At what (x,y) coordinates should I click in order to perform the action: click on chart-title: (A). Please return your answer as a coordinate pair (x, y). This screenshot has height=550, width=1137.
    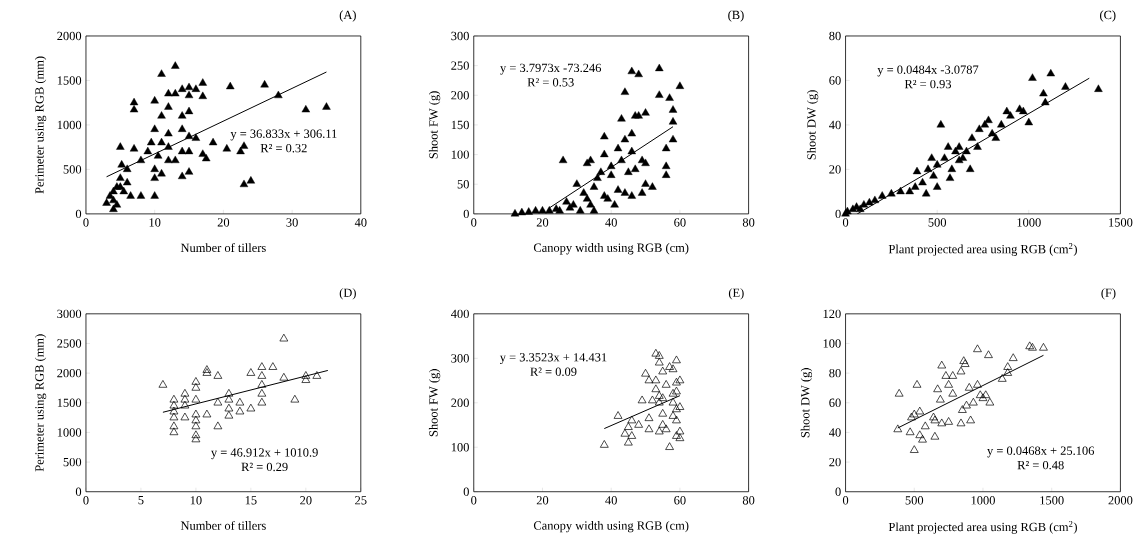
    Looking at the image, I should click on (347, 16).